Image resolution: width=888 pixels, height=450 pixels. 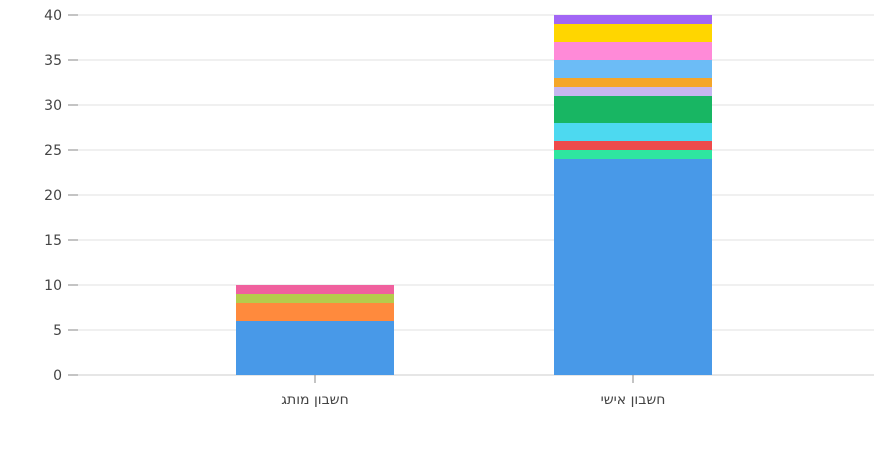 I want to click on y-tick-label: 5, so click(x=57, y=331).